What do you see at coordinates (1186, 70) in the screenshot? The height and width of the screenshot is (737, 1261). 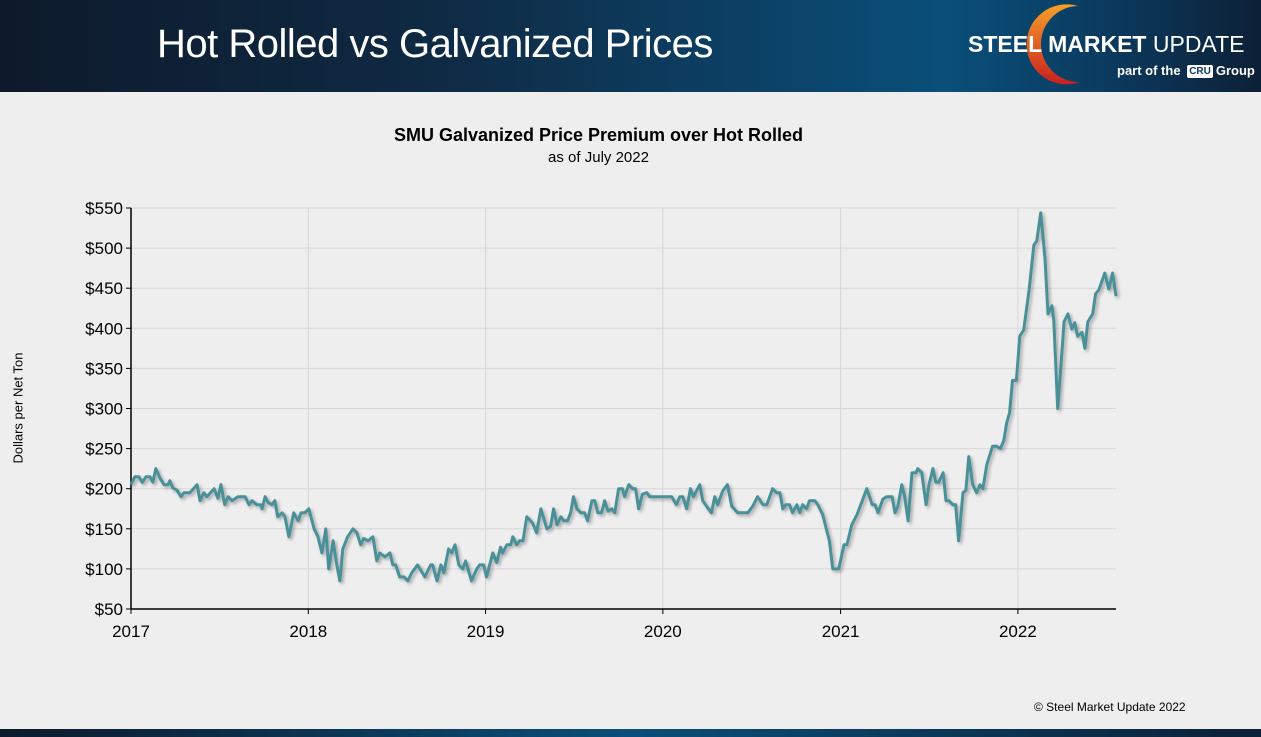 I see `logo-subtitle: part of the CRU Group` at bounding box center [1186, 70].